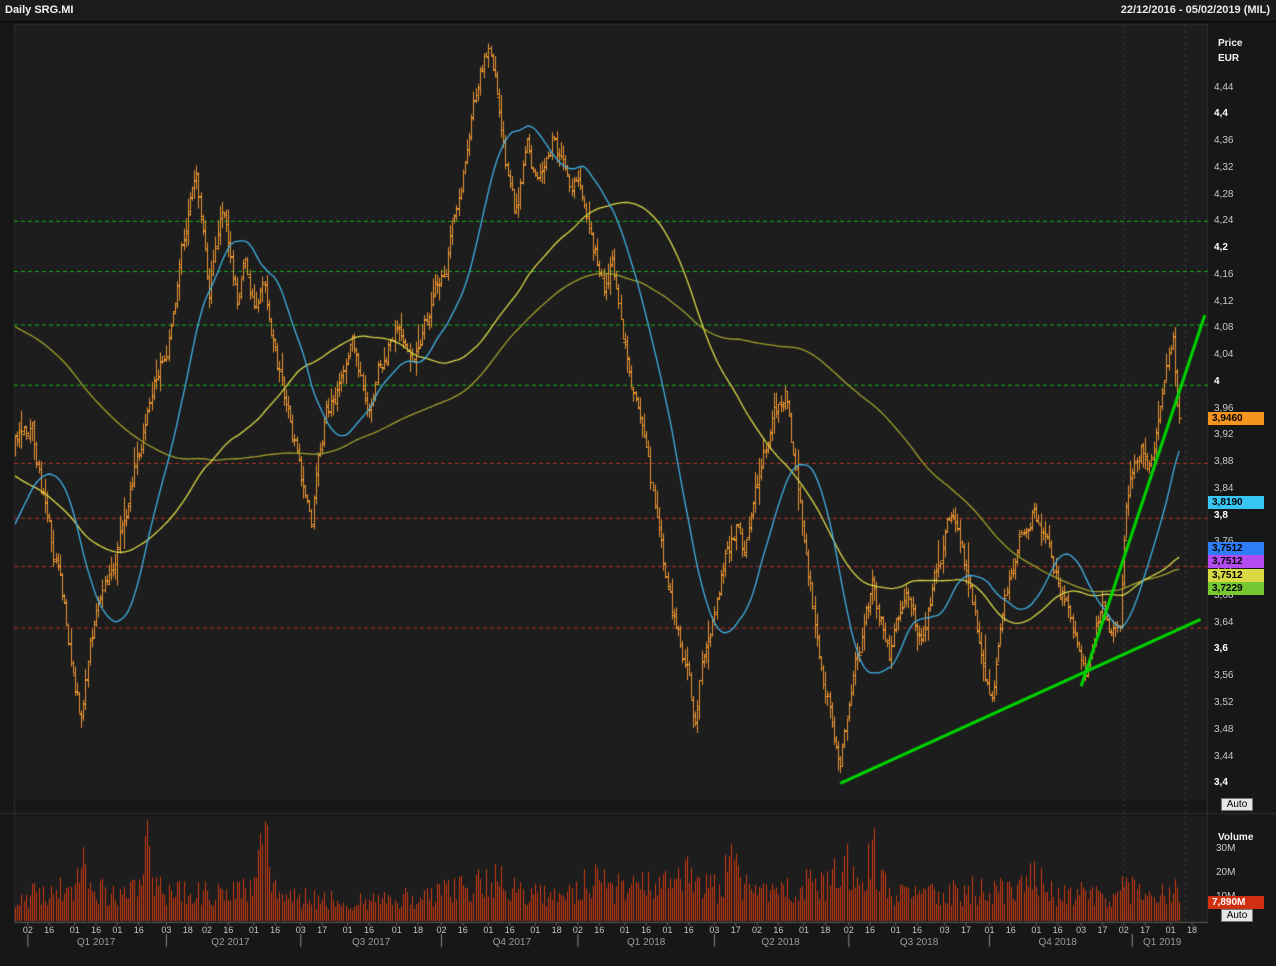 The width and height of the screenshot is (1276, 966). What do you see at coordinates (1224, 221) in the screenshot?
I see `price-tick-label: 4,24` at bounding box center [1224, 221].